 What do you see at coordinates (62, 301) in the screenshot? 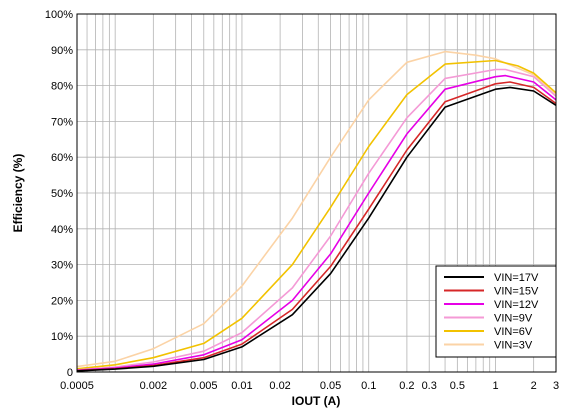
I see `y-tick-label: 20%` at bounding box center [62, 301].